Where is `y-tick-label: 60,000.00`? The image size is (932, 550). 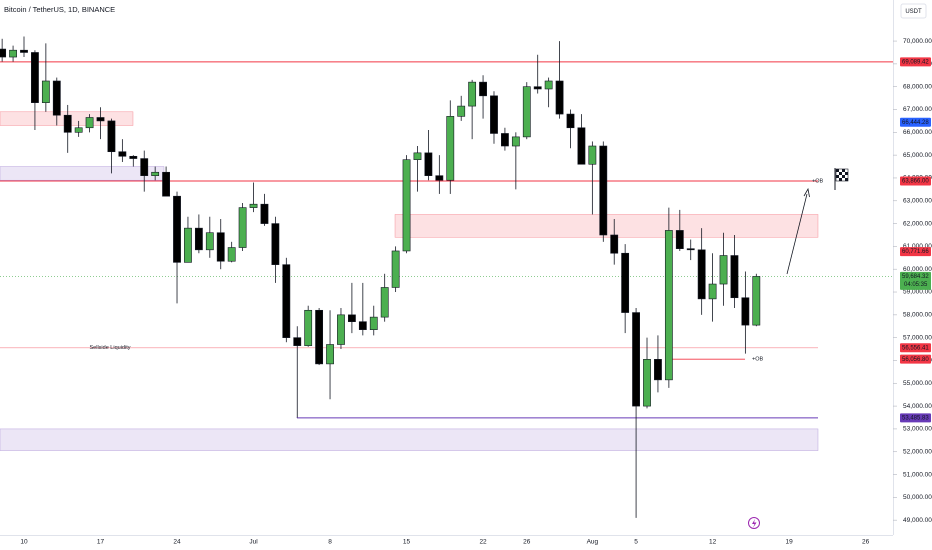 y-tick-label: 60,000.00 is located at coordinates (917, 269).